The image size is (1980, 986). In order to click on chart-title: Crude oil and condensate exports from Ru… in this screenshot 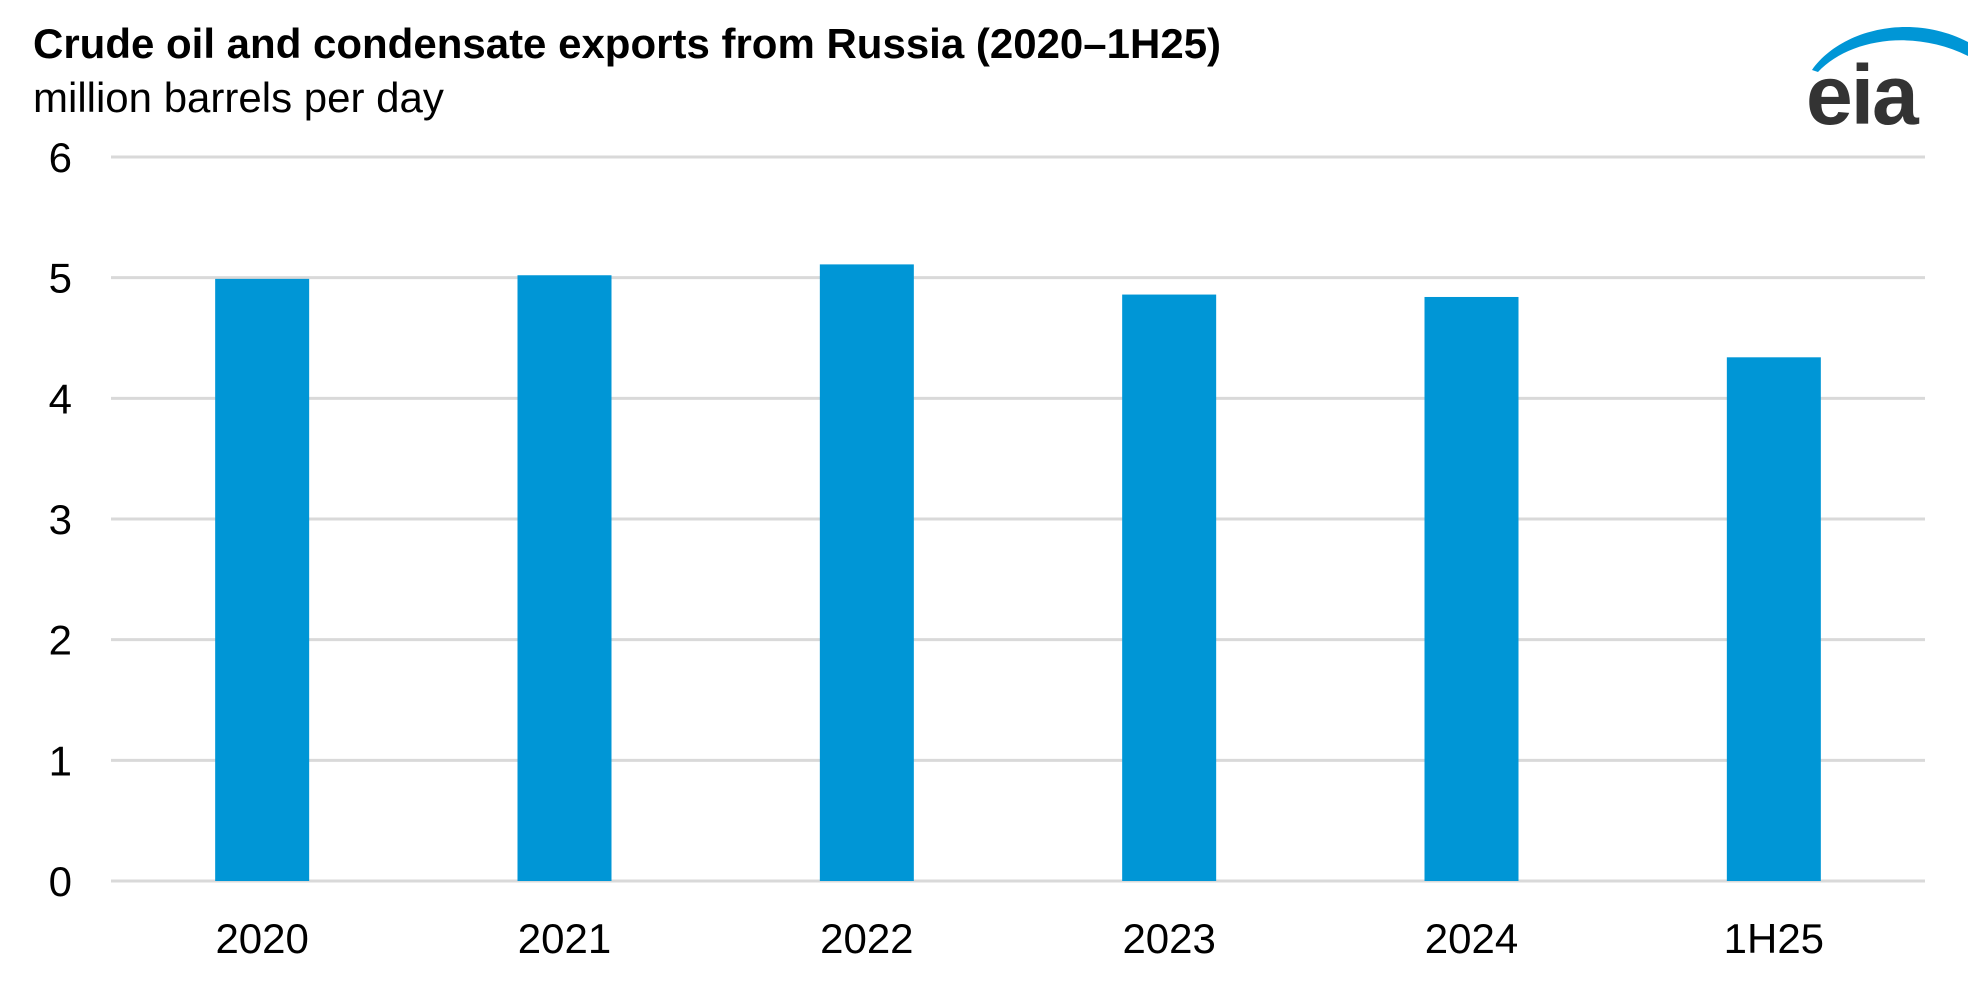, I will do `click(627, 43)`.